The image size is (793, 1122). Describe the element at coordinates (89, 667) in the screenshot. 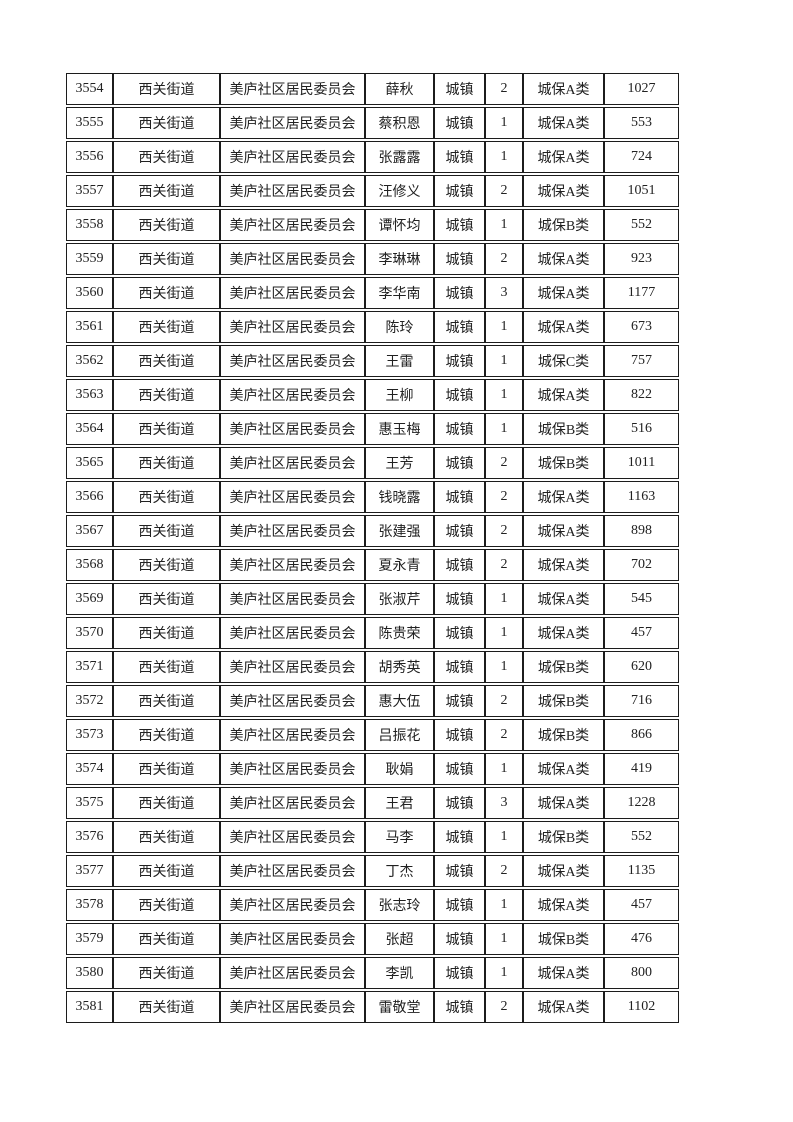

I see `cell-serial-number: 3571` at that location.